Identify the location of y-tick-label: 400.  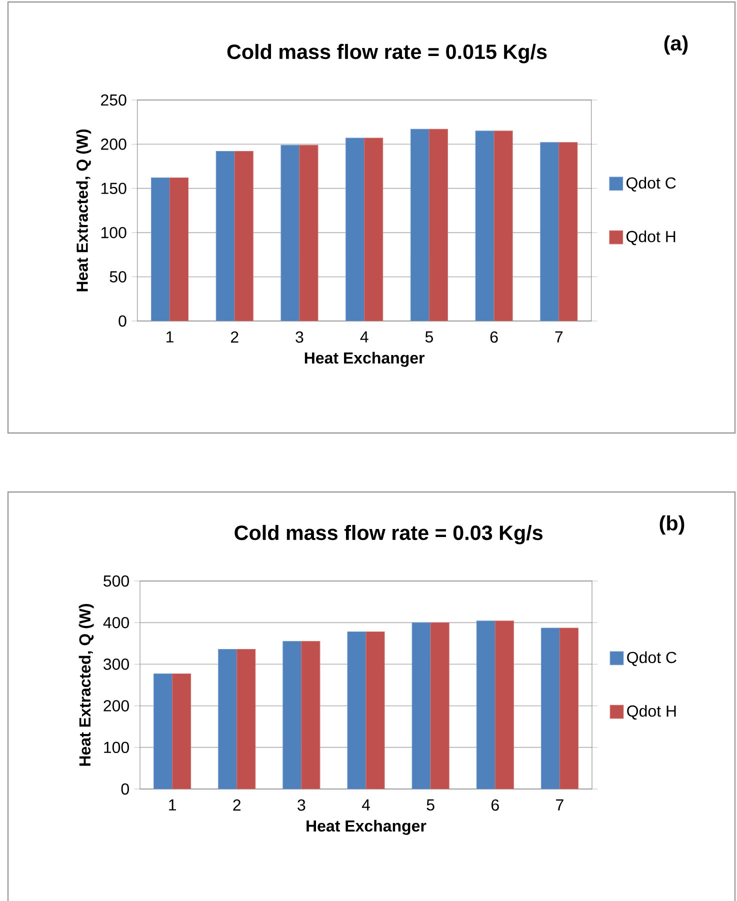
(116, 622).